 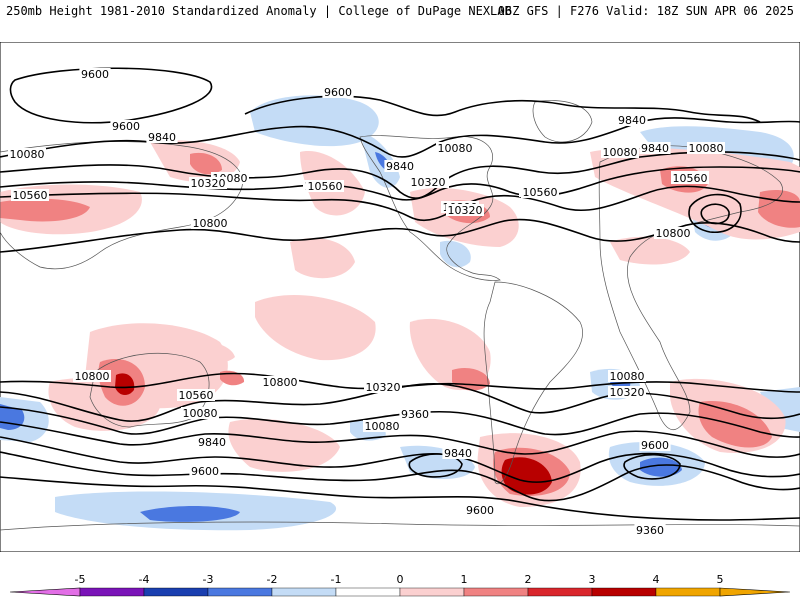 What do you see at coordinates (464, 579) in the screenshot?
I see `colorbar-tick-label: 1` at bounding box center [464, 579].